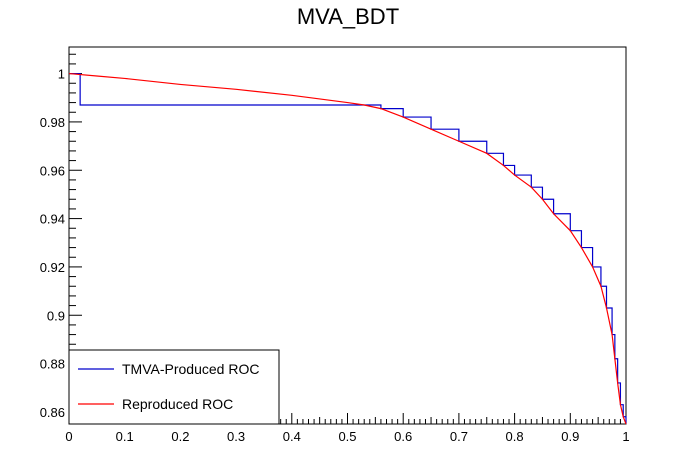  Describe the element at coordinates (52, 267) in the screenshot. I see `y-tick-label: 0.92` at that location.